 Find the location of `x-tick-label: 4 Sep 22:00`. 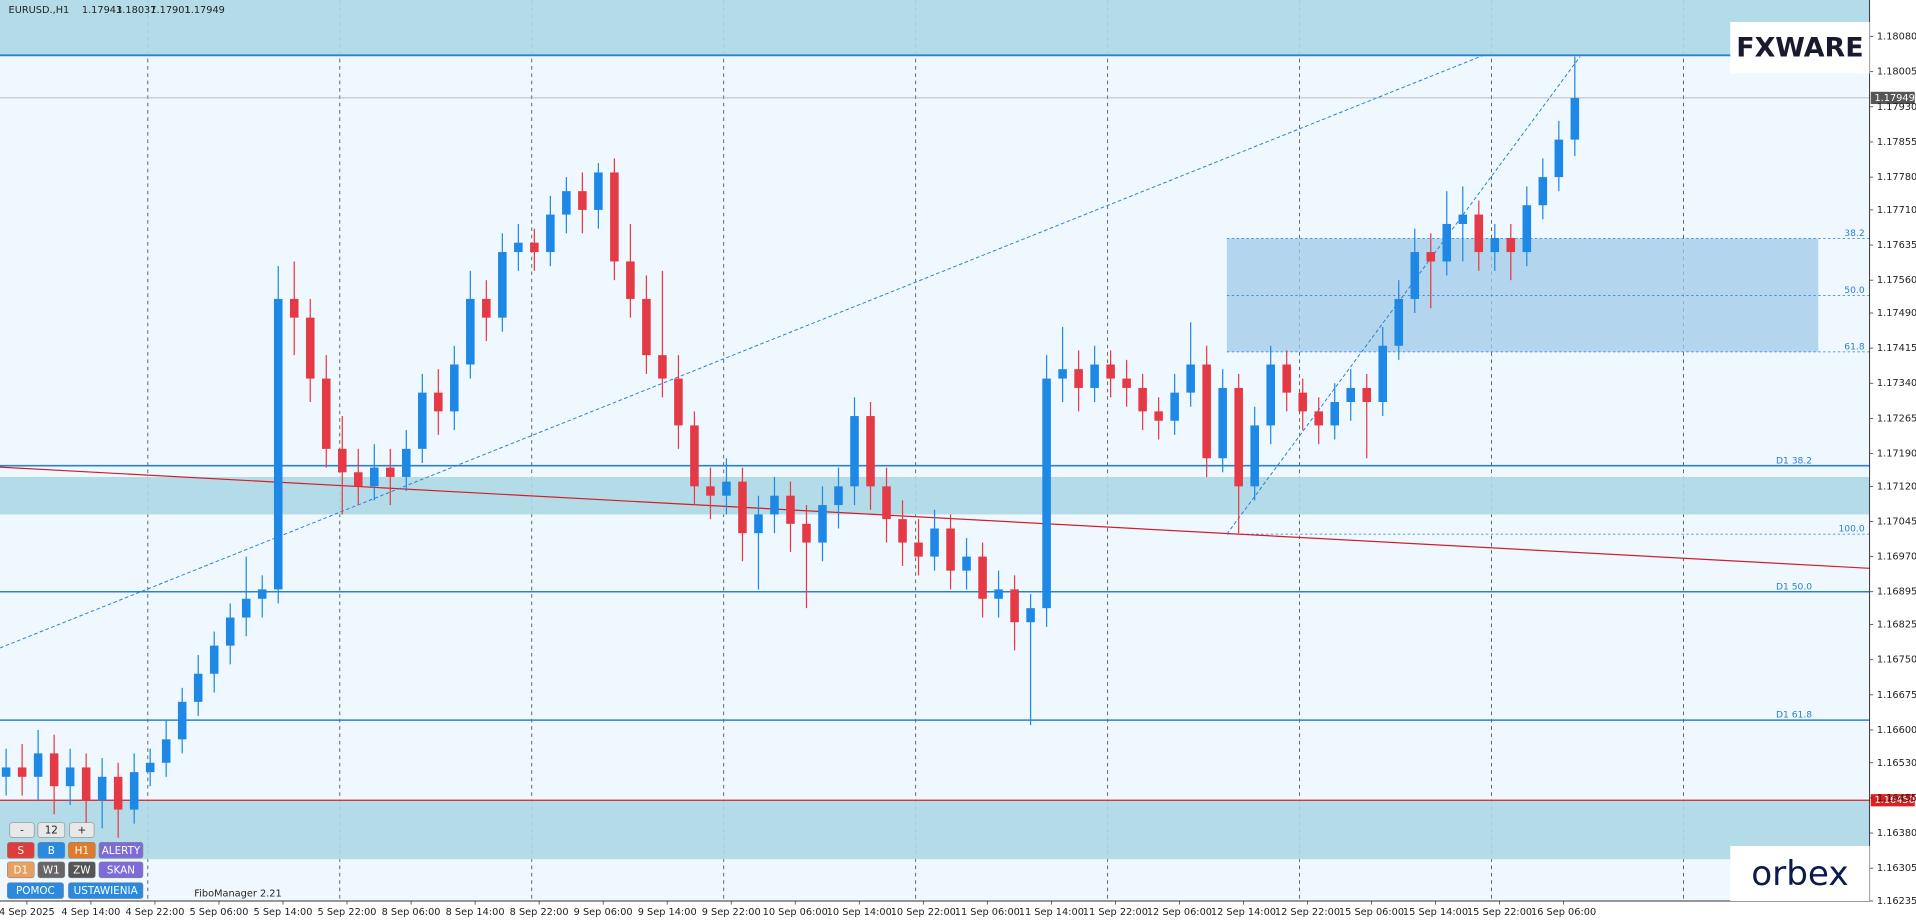

x-tick-label: 4 Sep 22:00 is located at coordinates (154, 912).